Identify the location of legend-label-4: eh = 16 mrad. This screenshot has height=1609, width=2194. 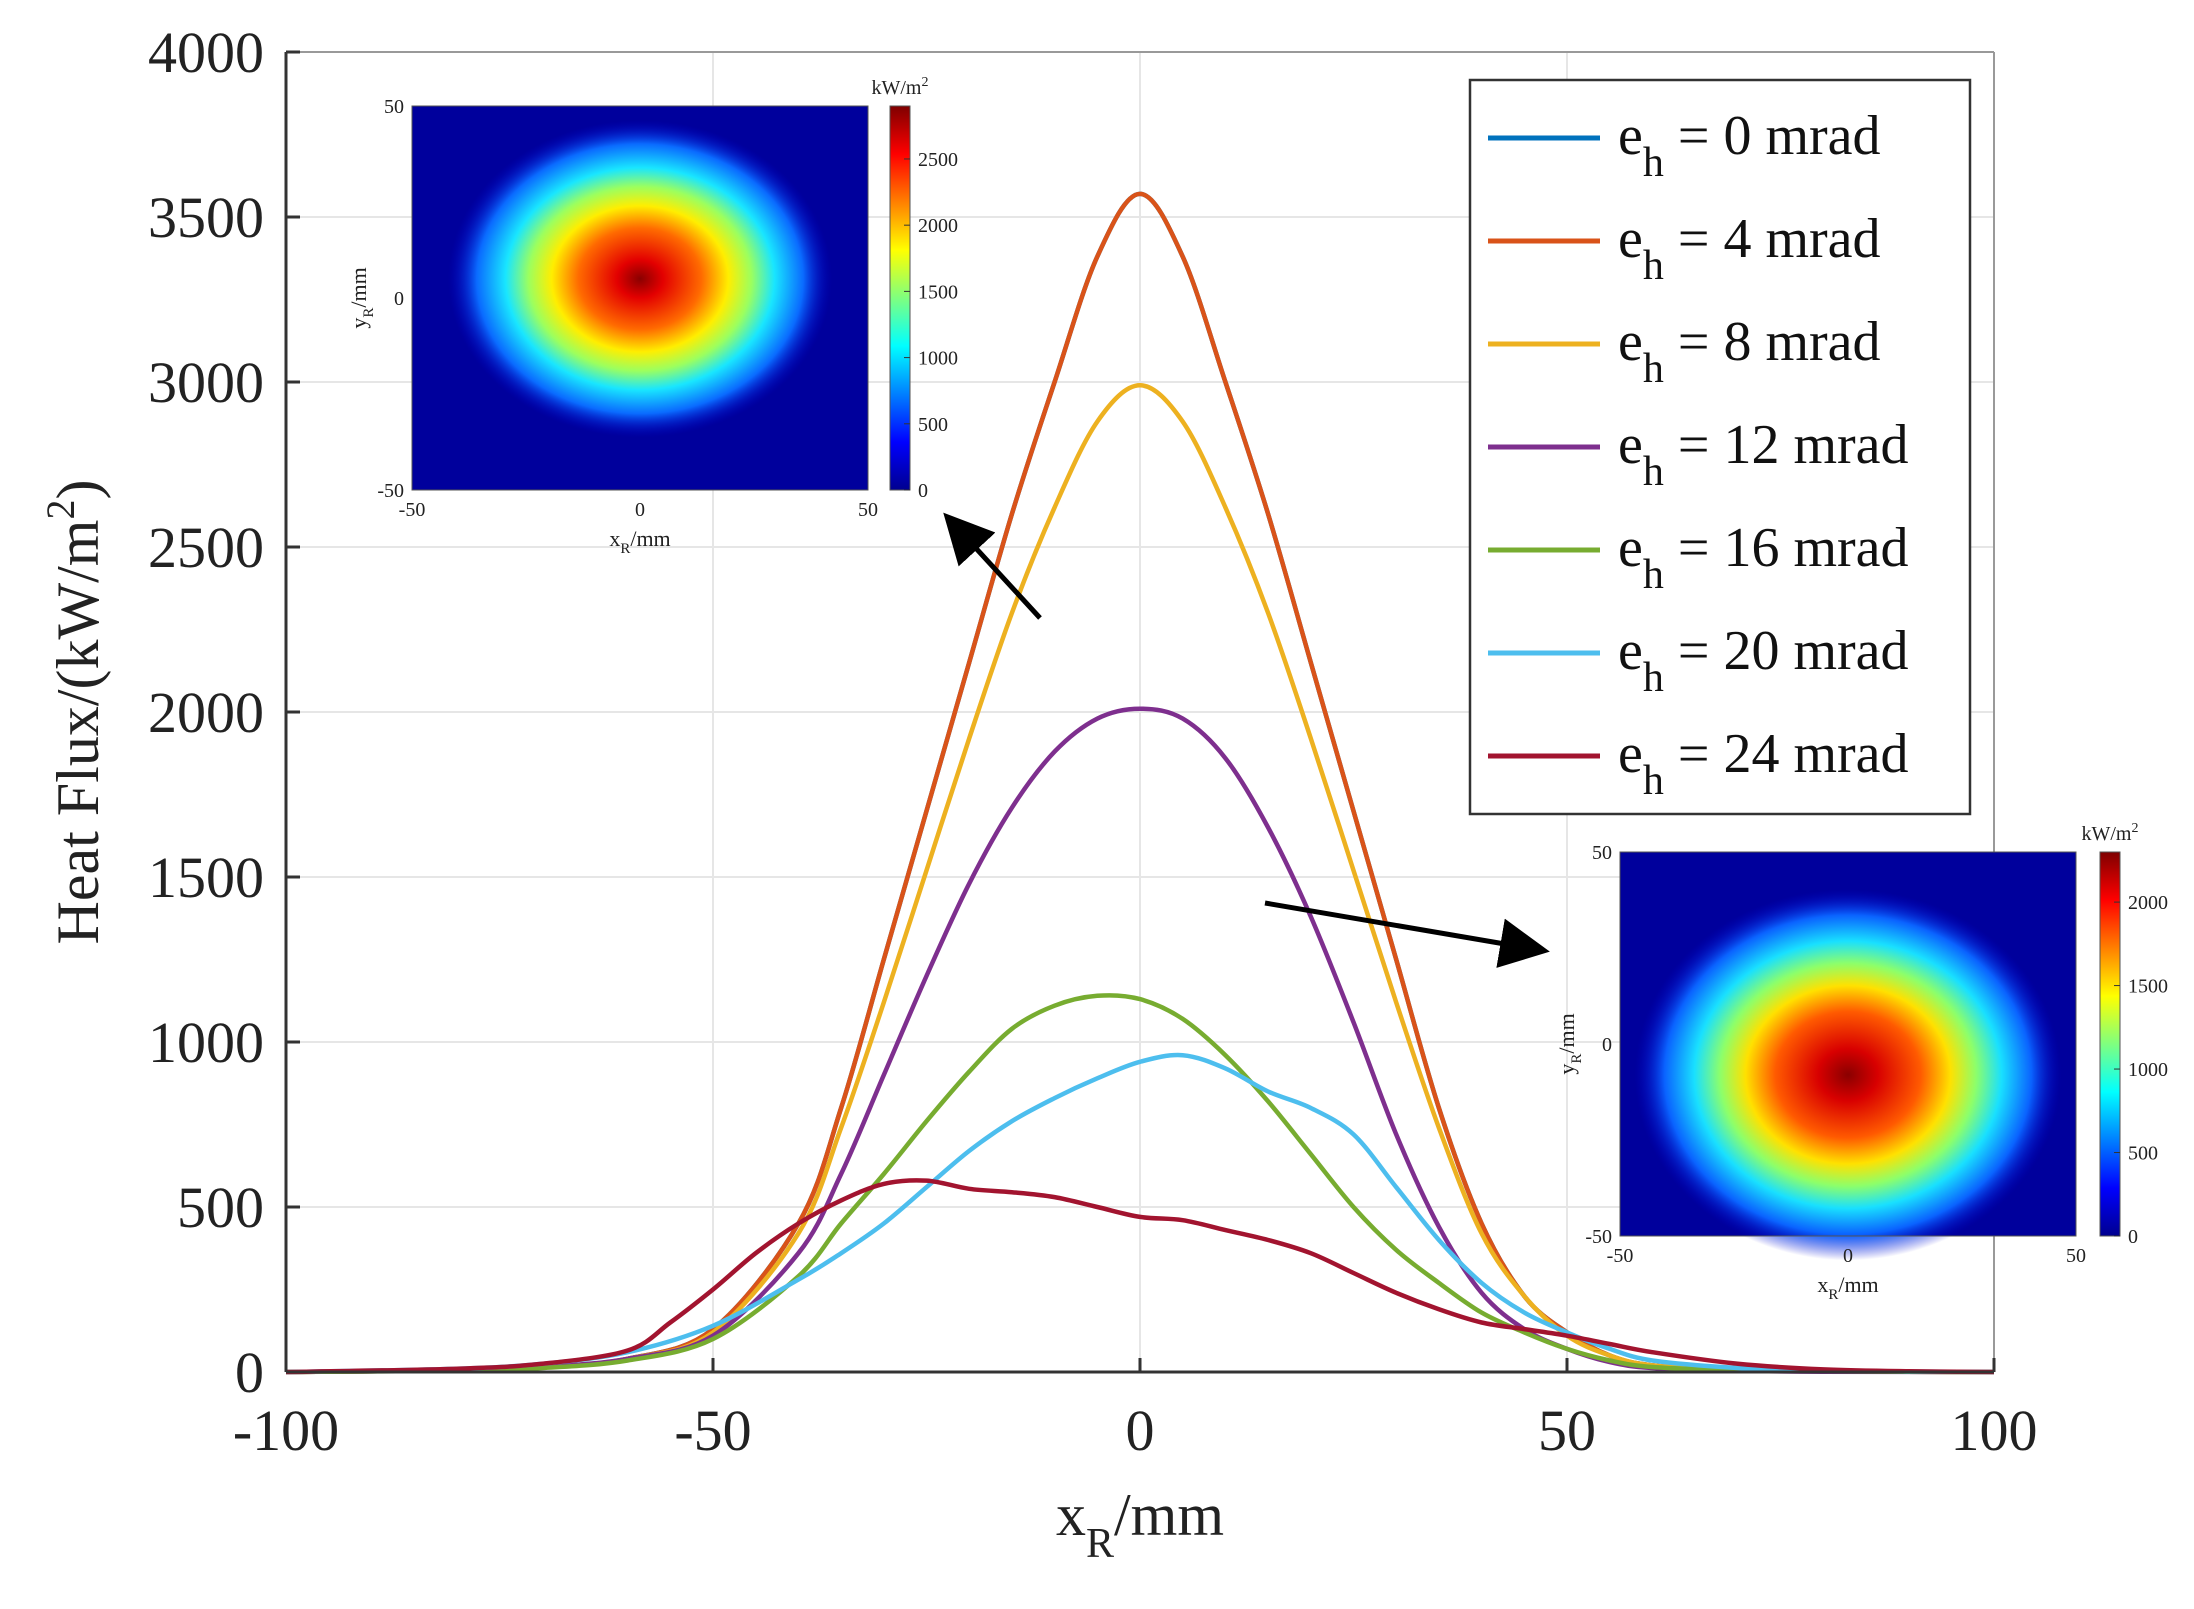
(1763, 557).